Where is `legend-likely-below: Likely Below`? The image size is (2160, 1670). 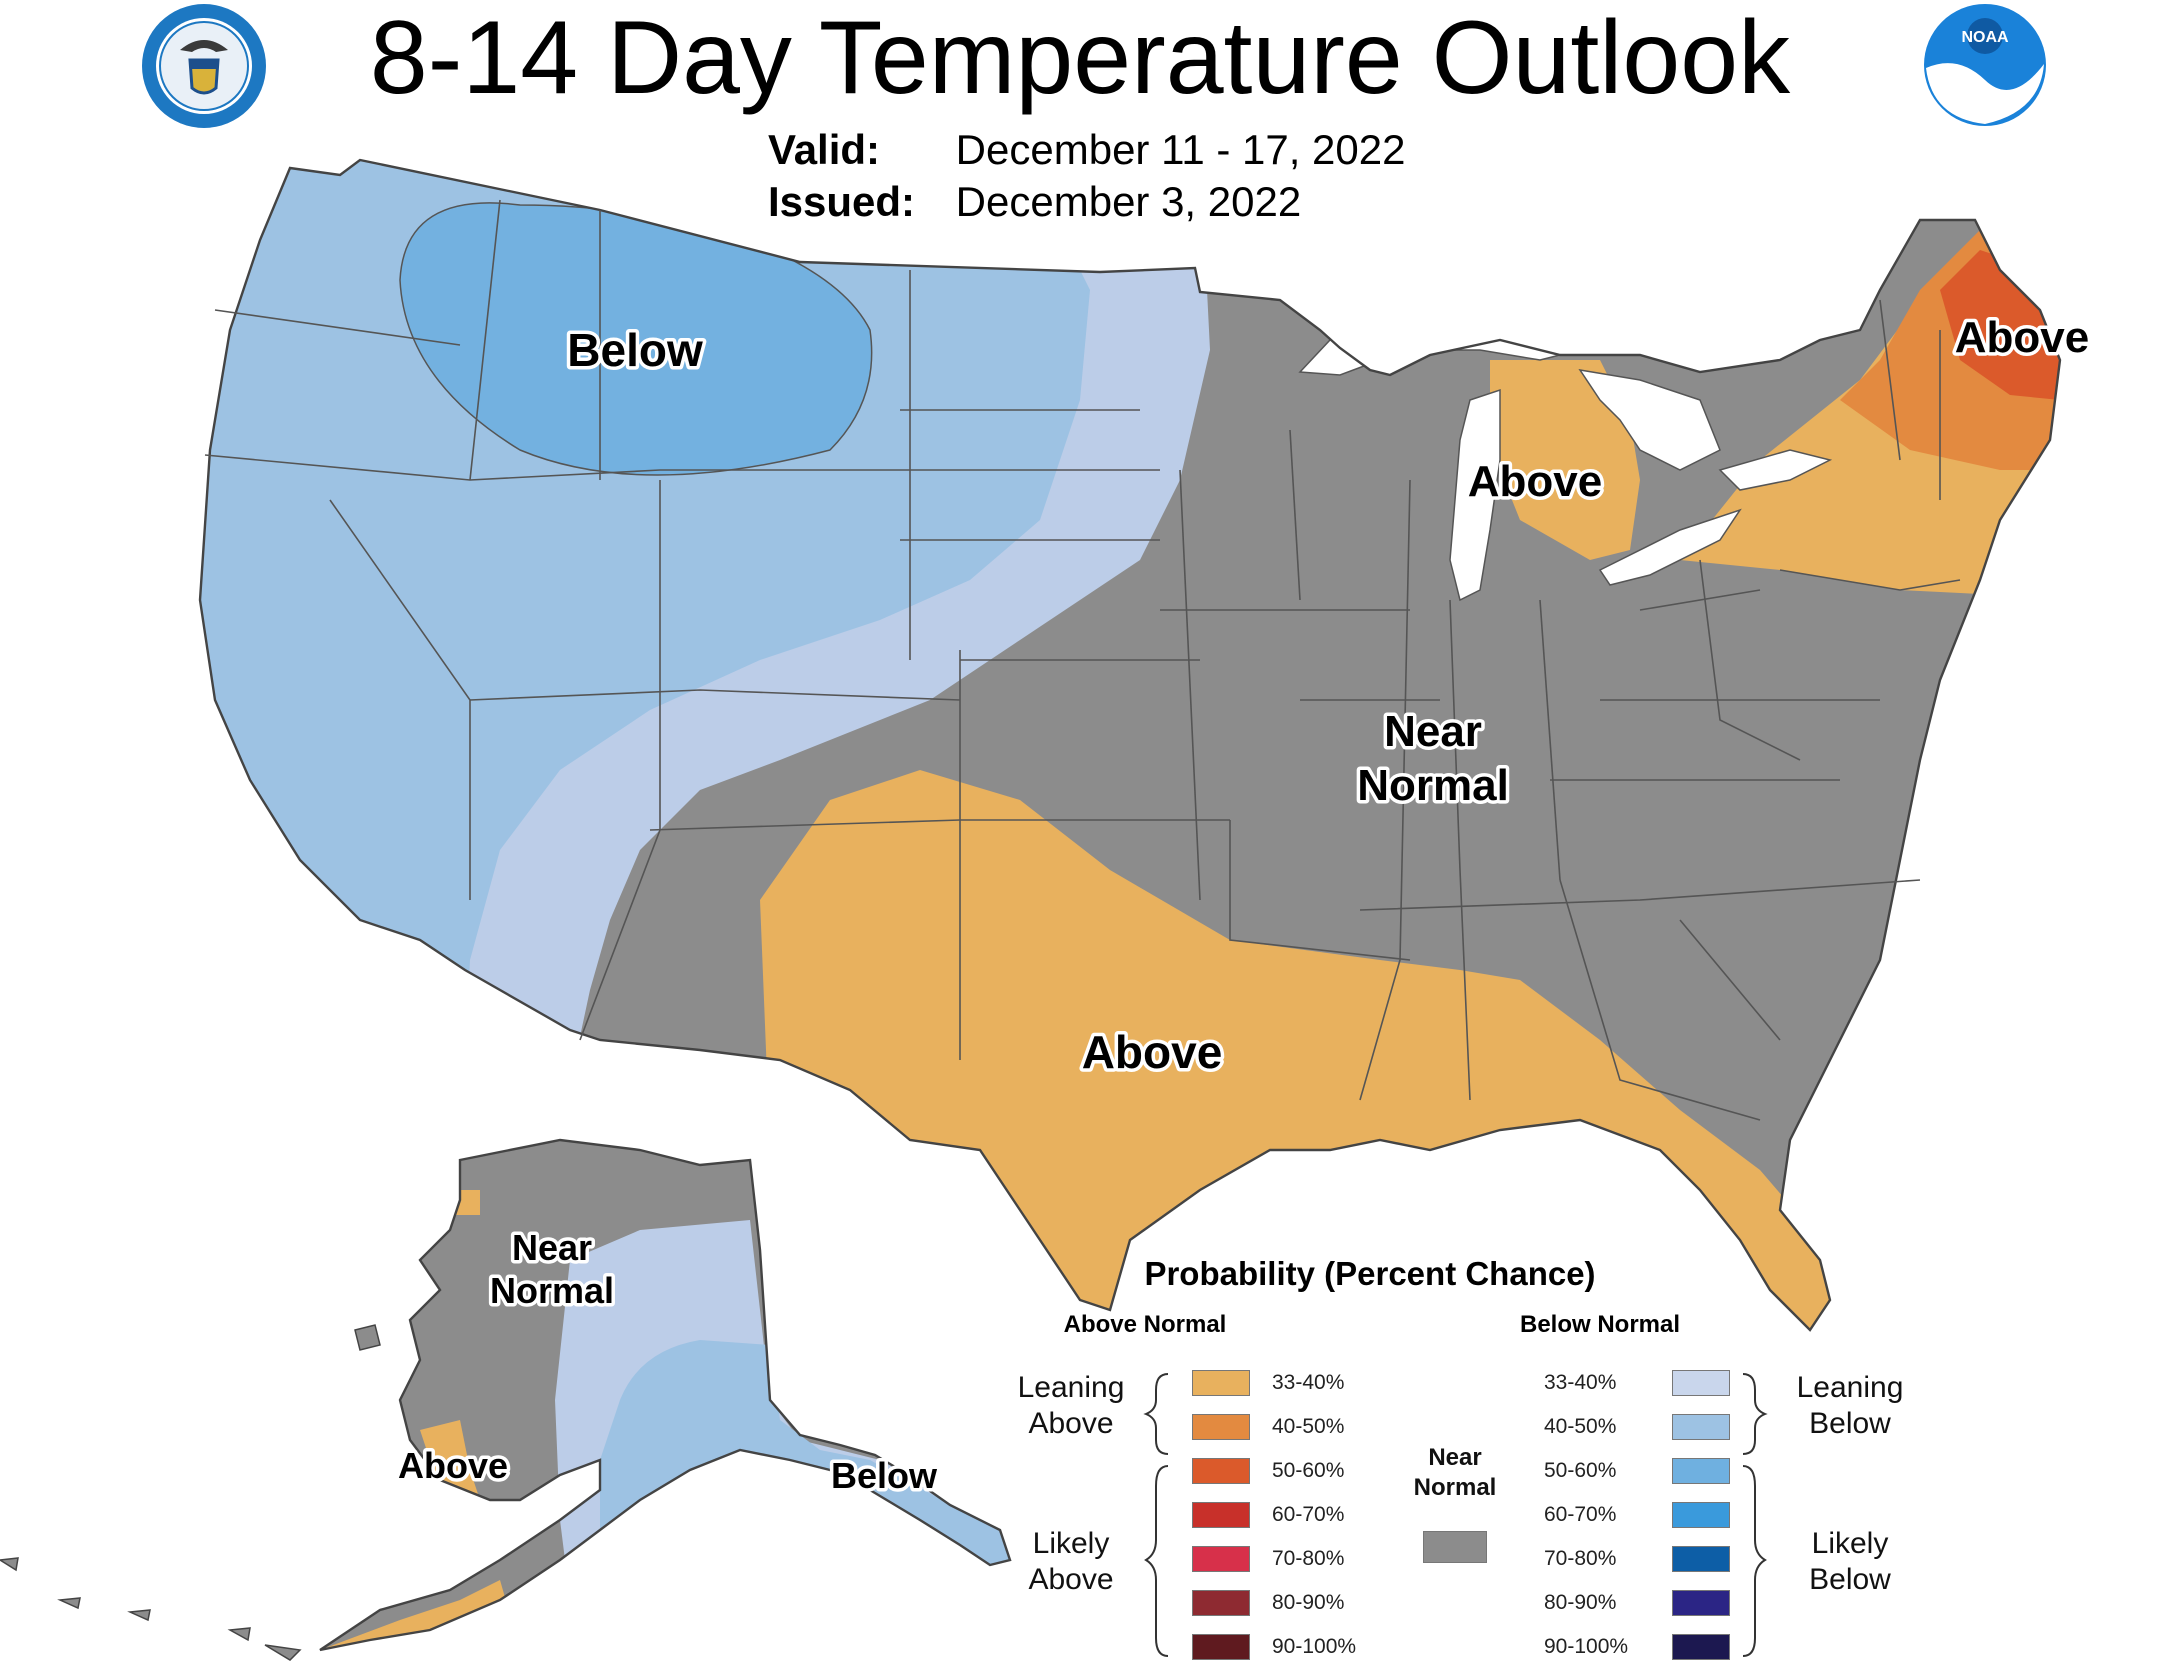 legend-likely-below: Likely Below is located at coordinates (1850, 1561).